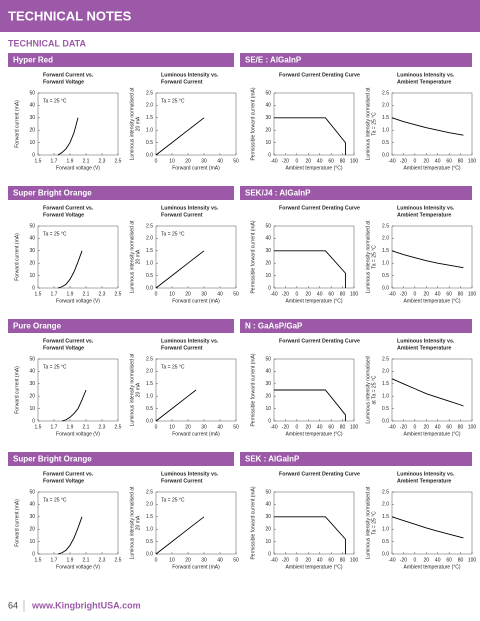 This screenshot has height=621, width=480. I want to click on chart-title: Forward Current, so click(182, 481).